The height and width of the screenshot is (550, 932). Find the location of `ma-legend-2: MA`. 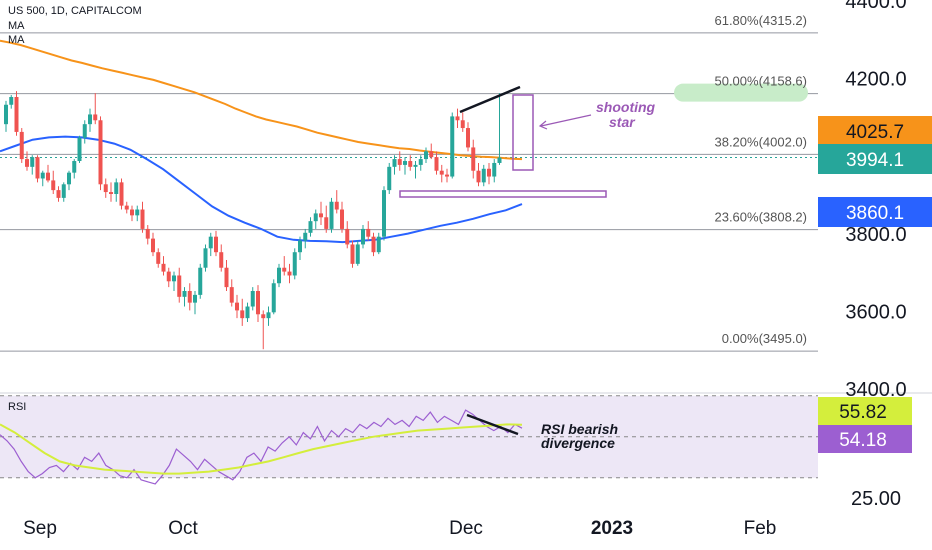

ma-legend-2: MA is located at coordinates (16, 40).